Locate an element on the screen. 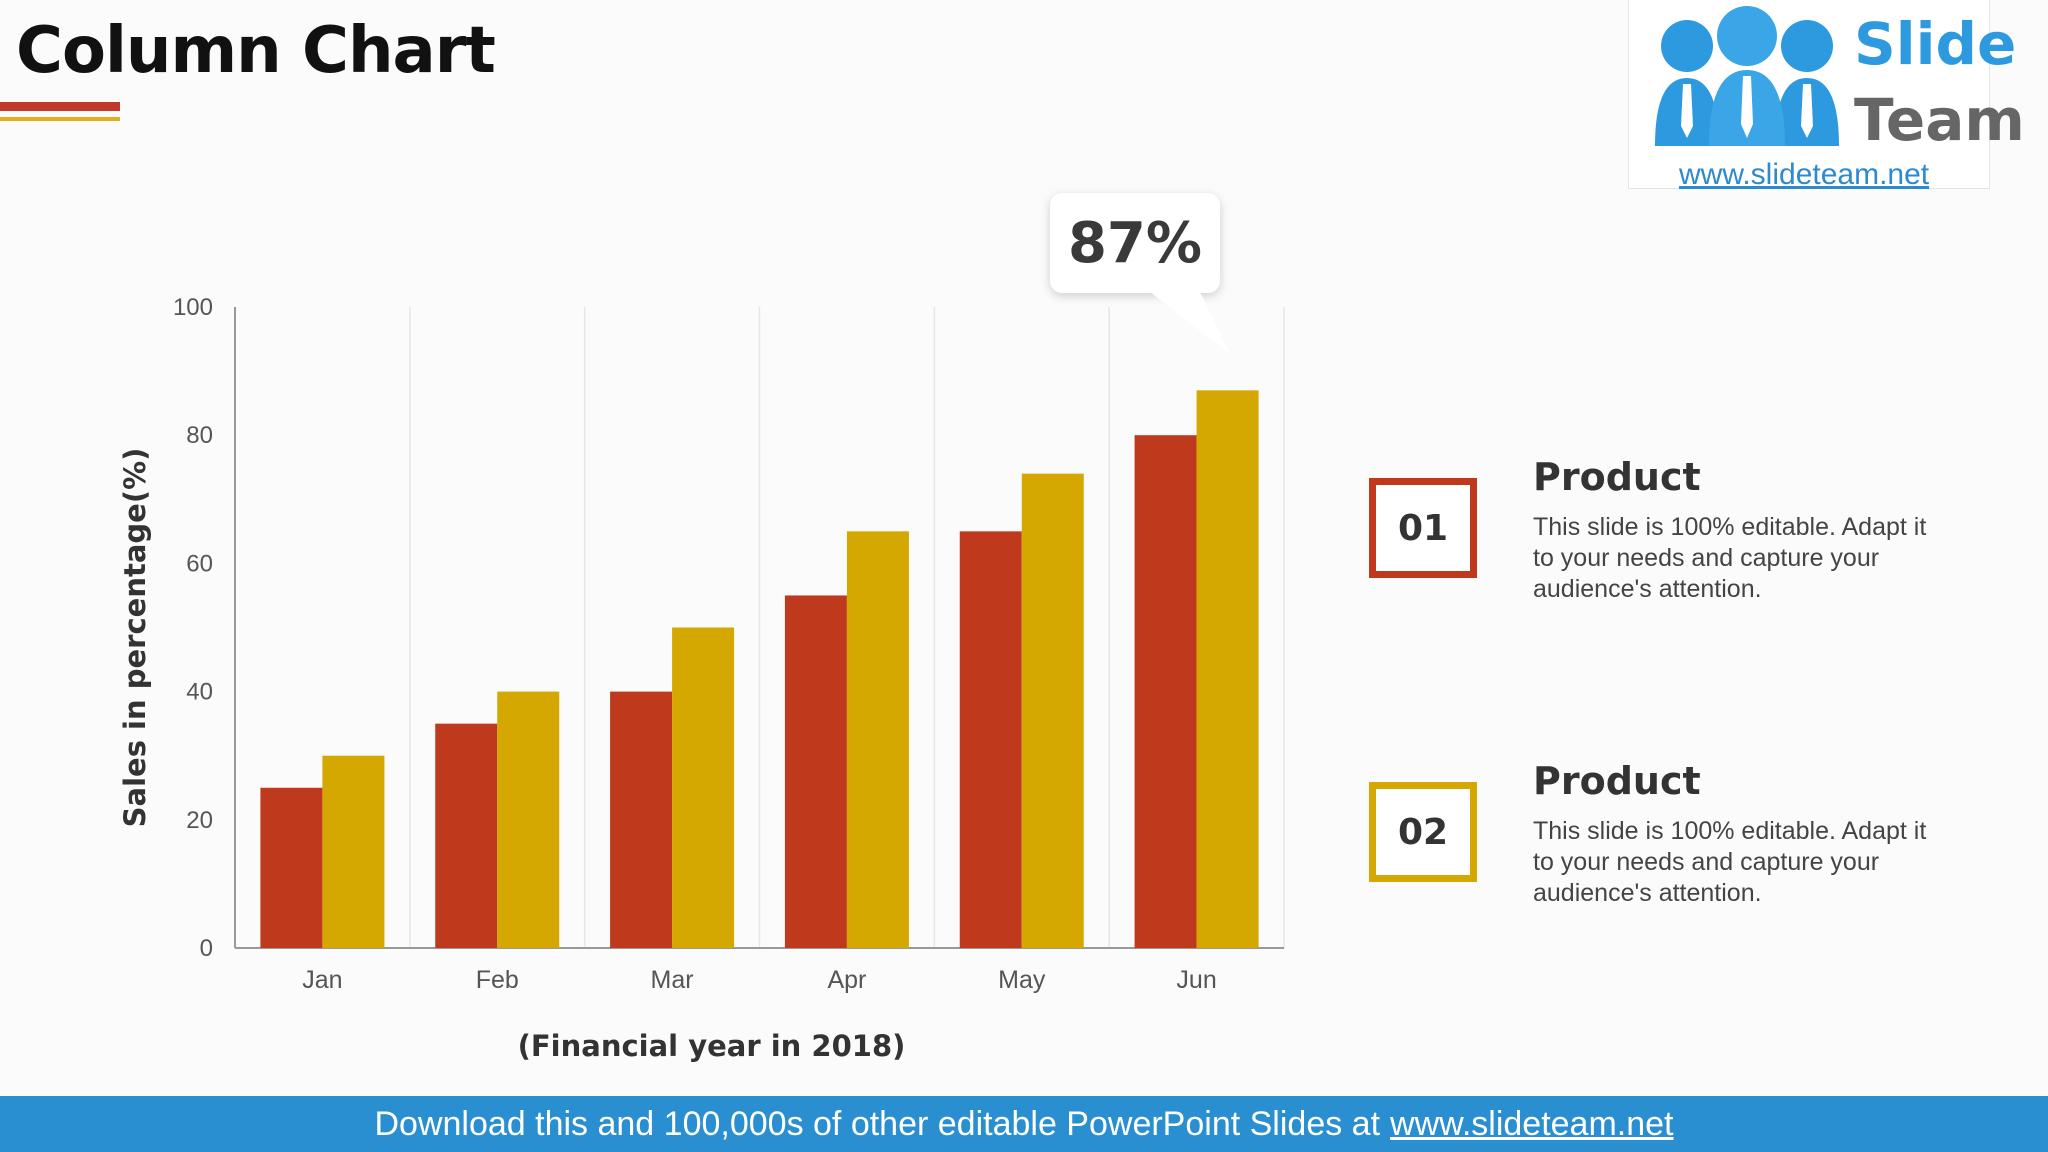 This screenshot has height=1152, width=2048. team-people-icon is located at coordinates (1747, 76).